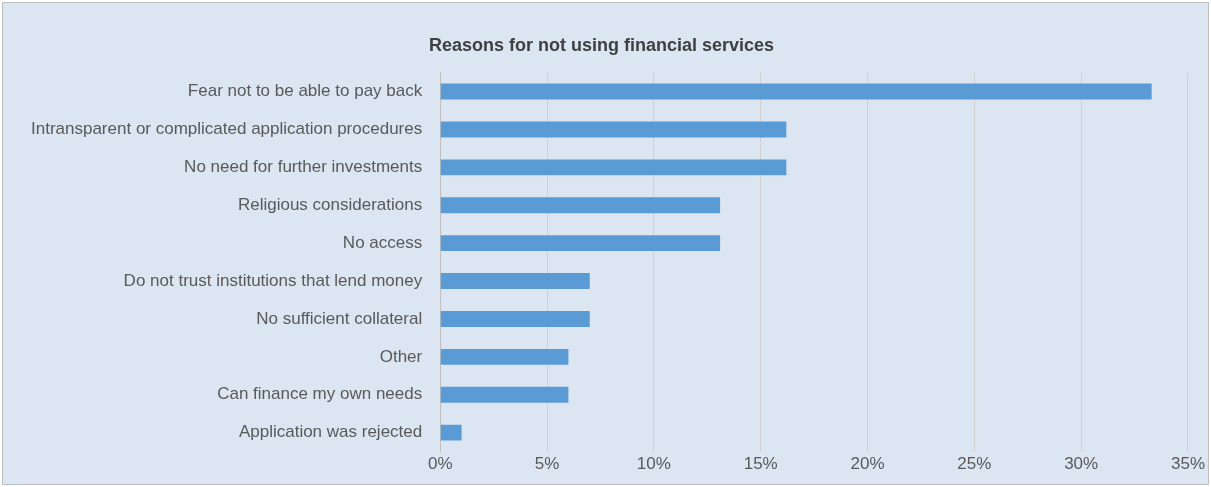  I want to click on y-tick-label: No access, so click(382, 242).